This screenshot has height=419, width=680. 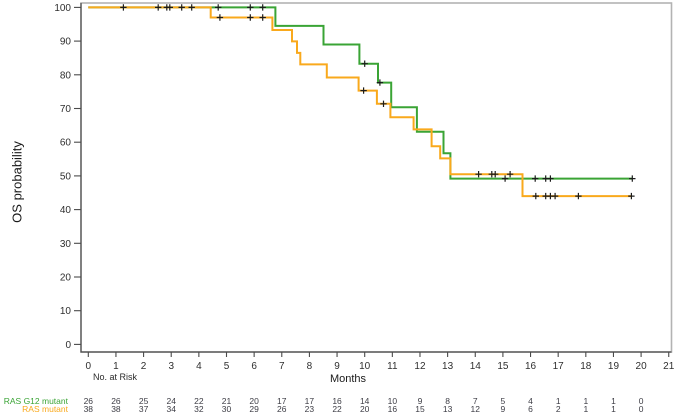 I want to click on y-tick-label: 50, so click(x=66, y=176).